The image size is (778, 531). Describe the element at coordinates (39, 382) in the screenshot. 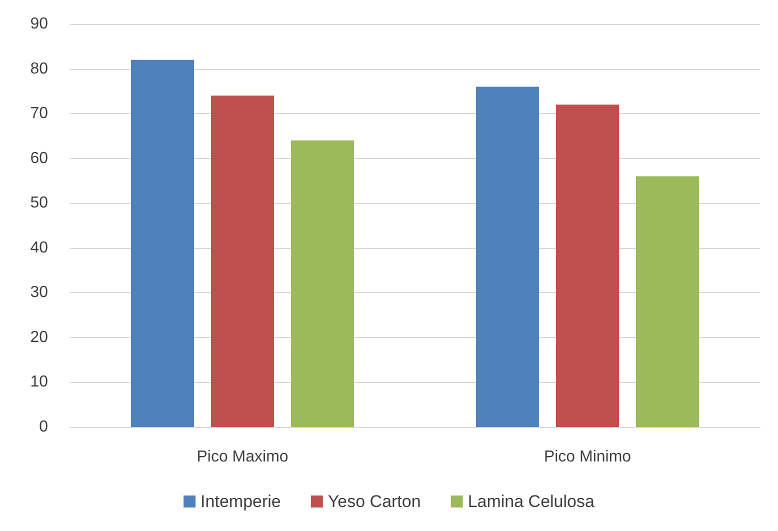

I see `y-tick-label: 10` at that location.